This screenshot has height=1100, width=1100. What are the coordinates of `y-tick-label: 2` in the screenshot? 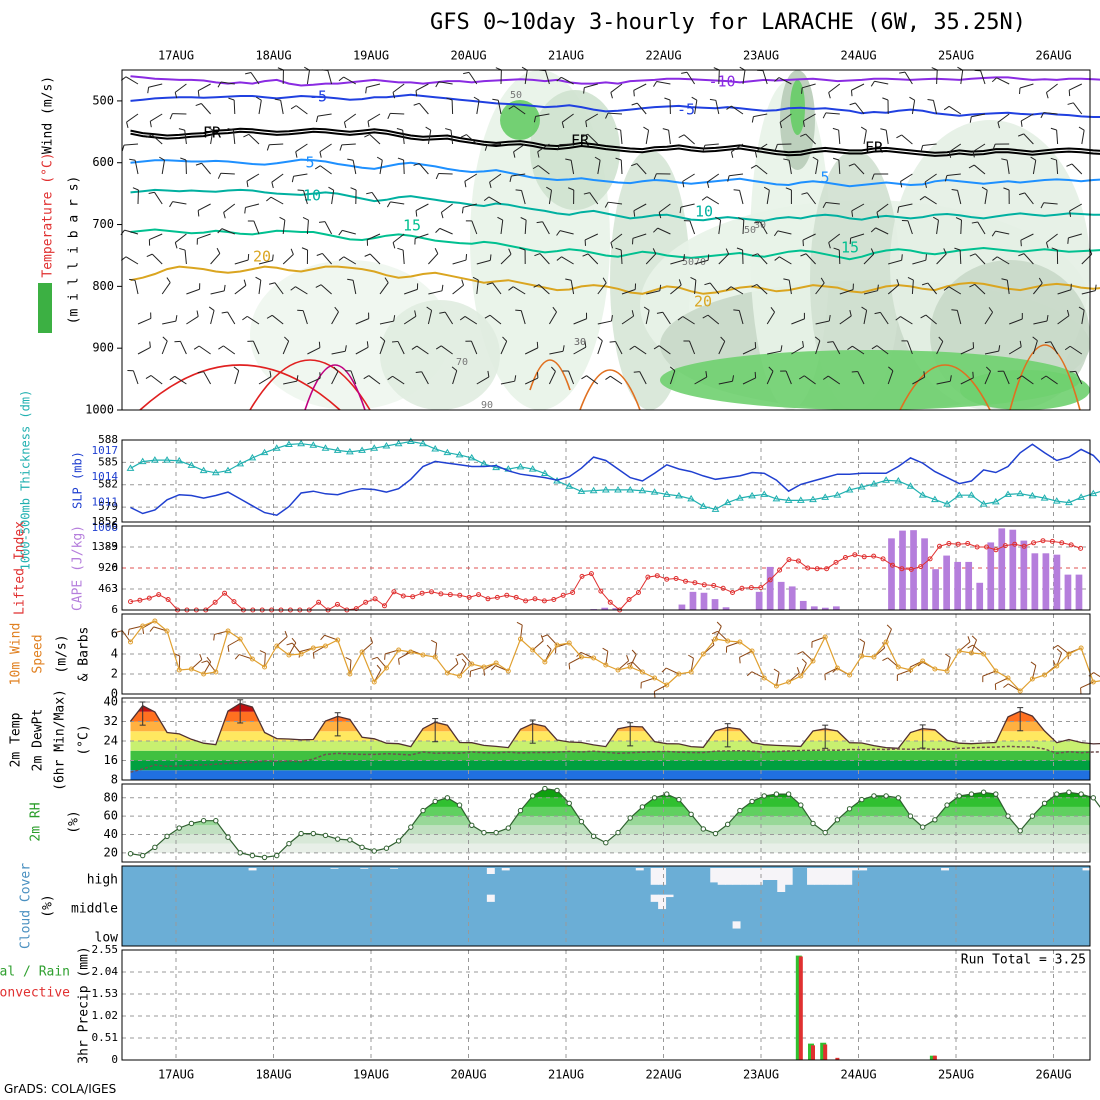 It's located at (114, 674).